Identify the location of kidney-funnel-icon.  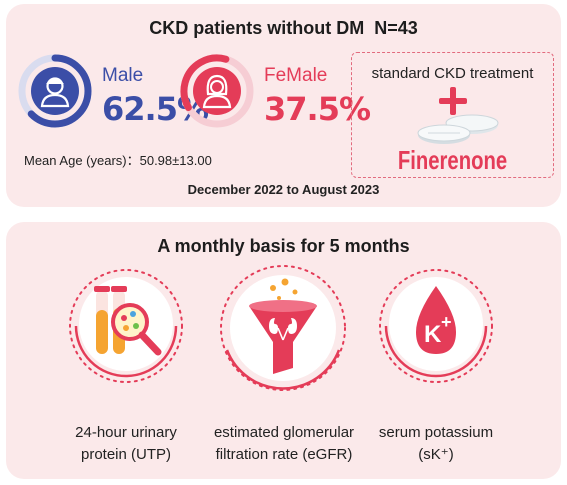
(283, 328).